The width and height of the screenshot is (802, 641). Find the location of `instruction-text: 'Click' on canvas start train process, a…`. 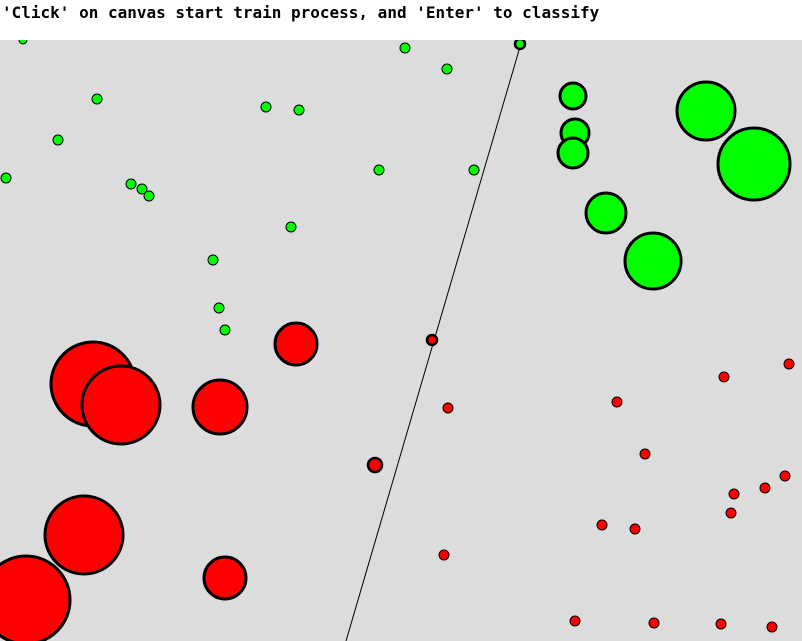

instruction-text: 'Click' on canvas start train process, a… is located at coordinates (301, 12).